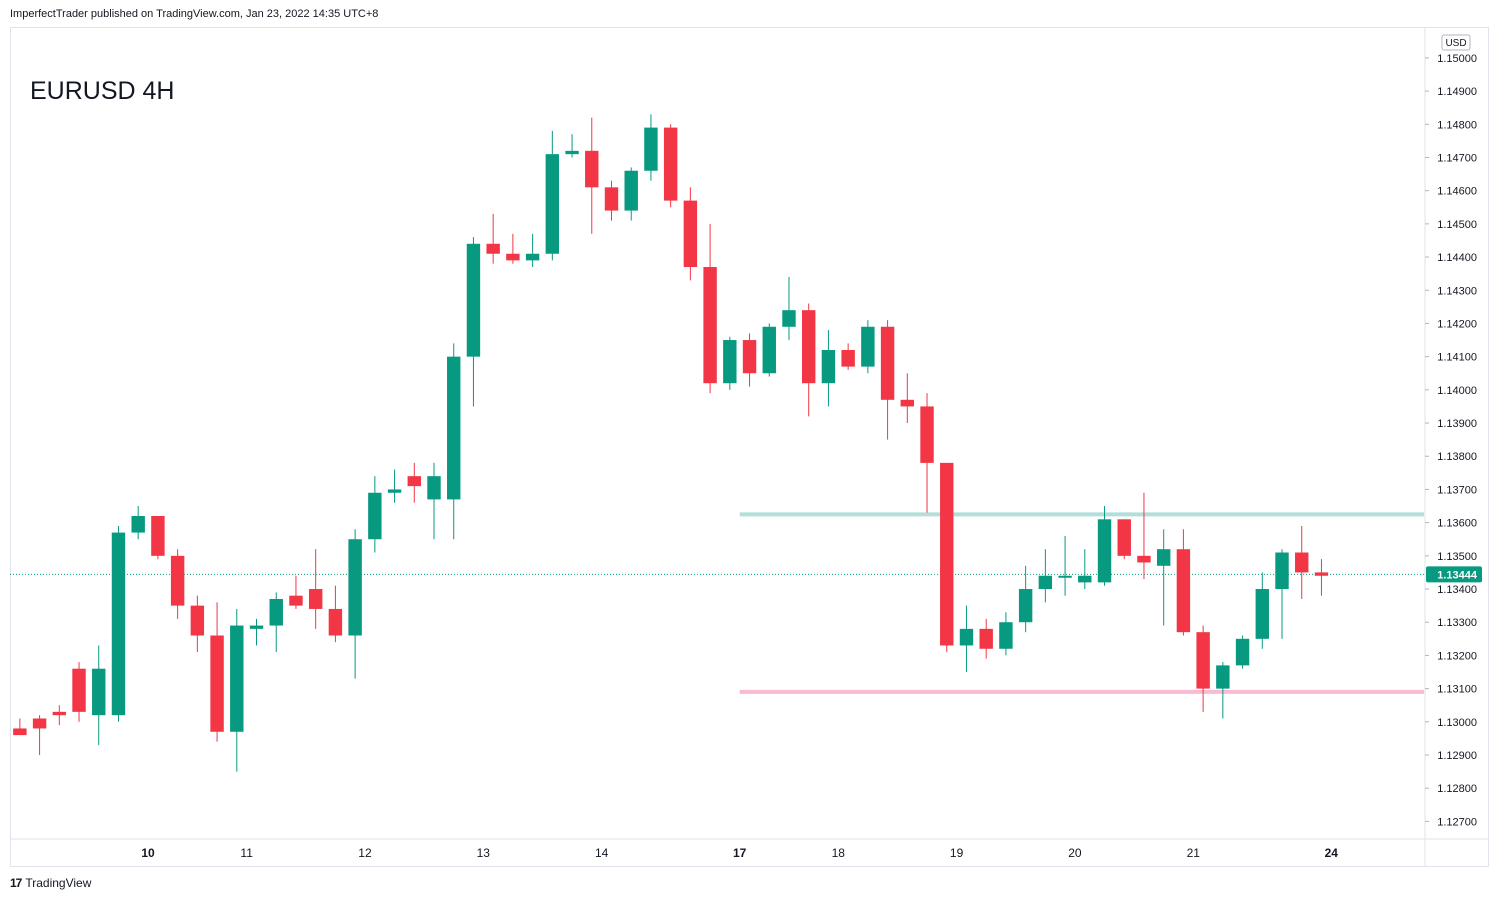 The image size is (1499, 902). Describe the element at coordinates (1457, 575) in the screenshot. I see `last-price-label: 1.13444` at that location.